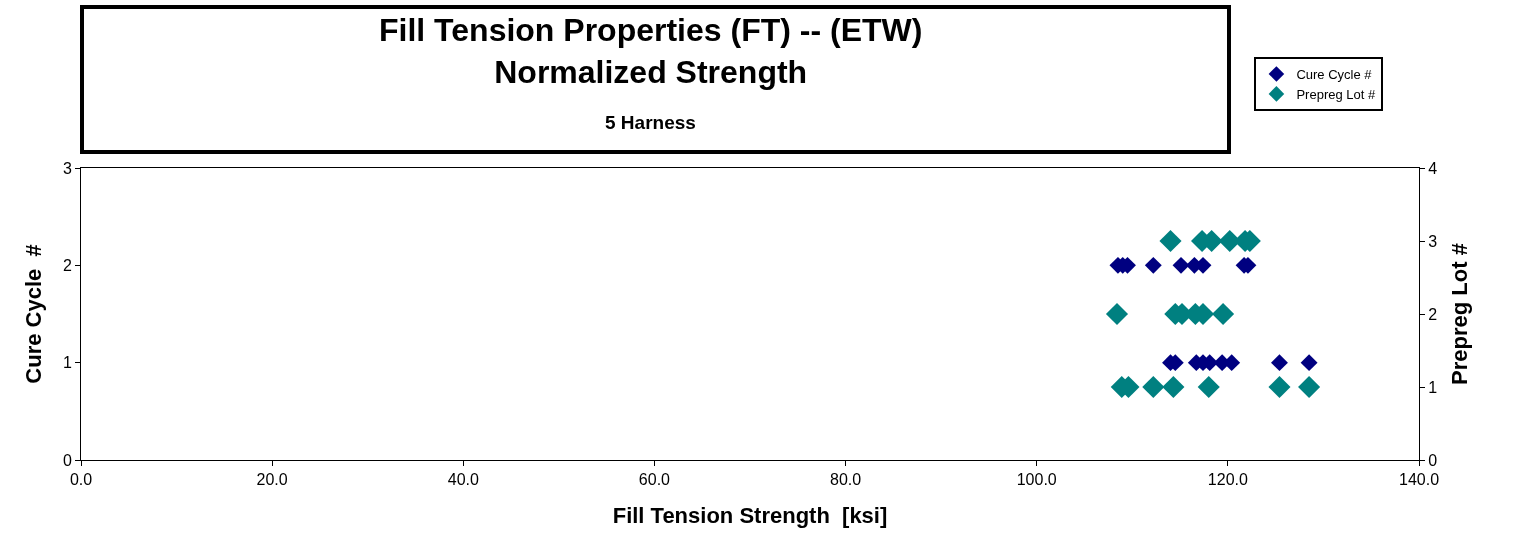 The width and height of the screenshot is (1522, 550). I want to click on y-tick-label: 2, so click(67, 265).